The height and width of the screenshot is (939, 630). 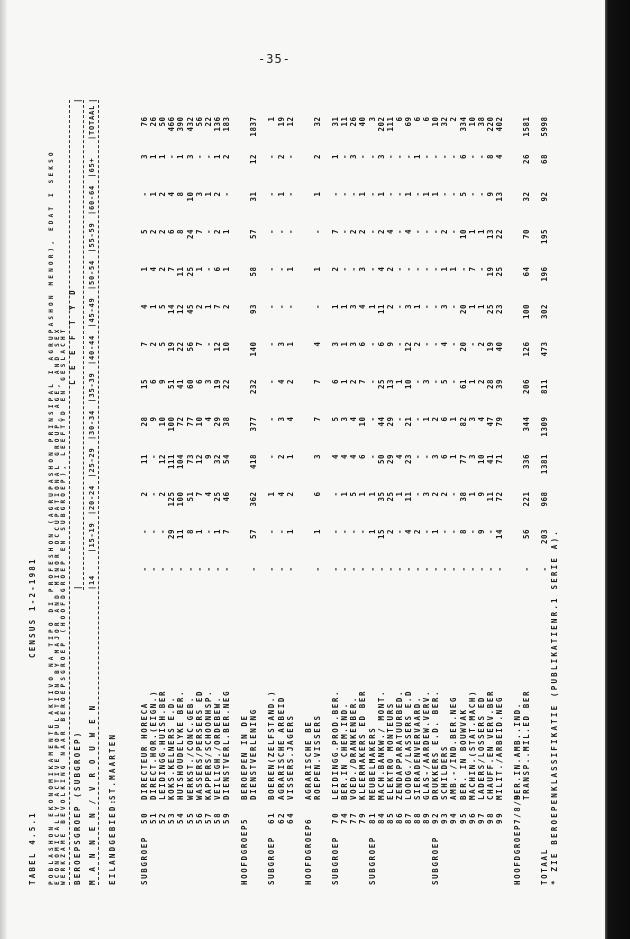 I want to click on value-cell: 57, so click(x=254, y=534).